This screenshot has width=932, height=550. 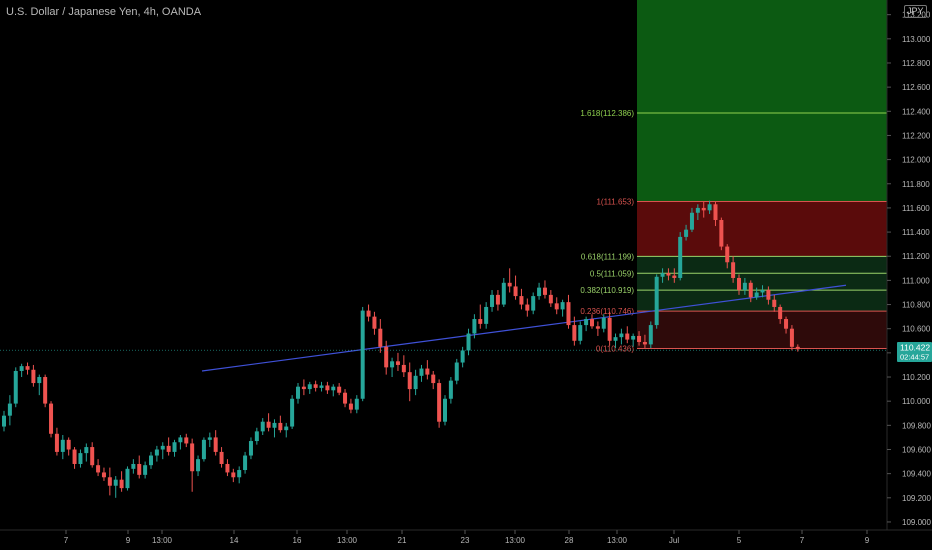 I want to click on y-tick-label: 109.600, so click(x=916, y=449).